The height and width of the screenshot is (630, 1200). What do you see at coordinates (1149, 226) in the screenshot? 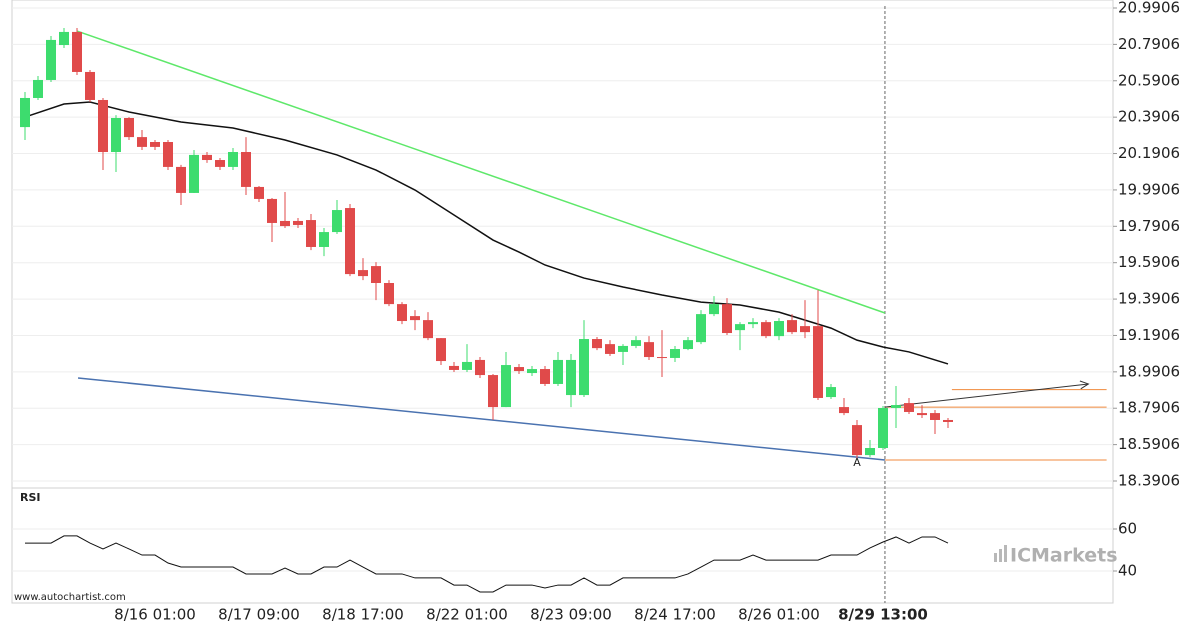
I see `y-tick-label: 19.7906` at bounding box center [1149, 226].